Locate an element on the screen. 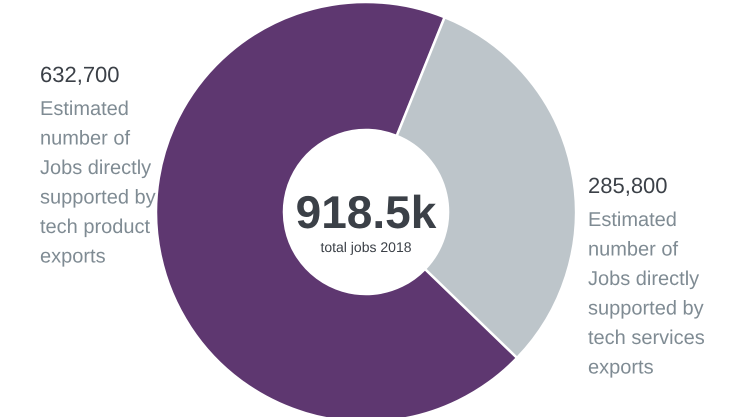 The image size is (732, 417). text: 918.5k is located at coordinates (366, 212).